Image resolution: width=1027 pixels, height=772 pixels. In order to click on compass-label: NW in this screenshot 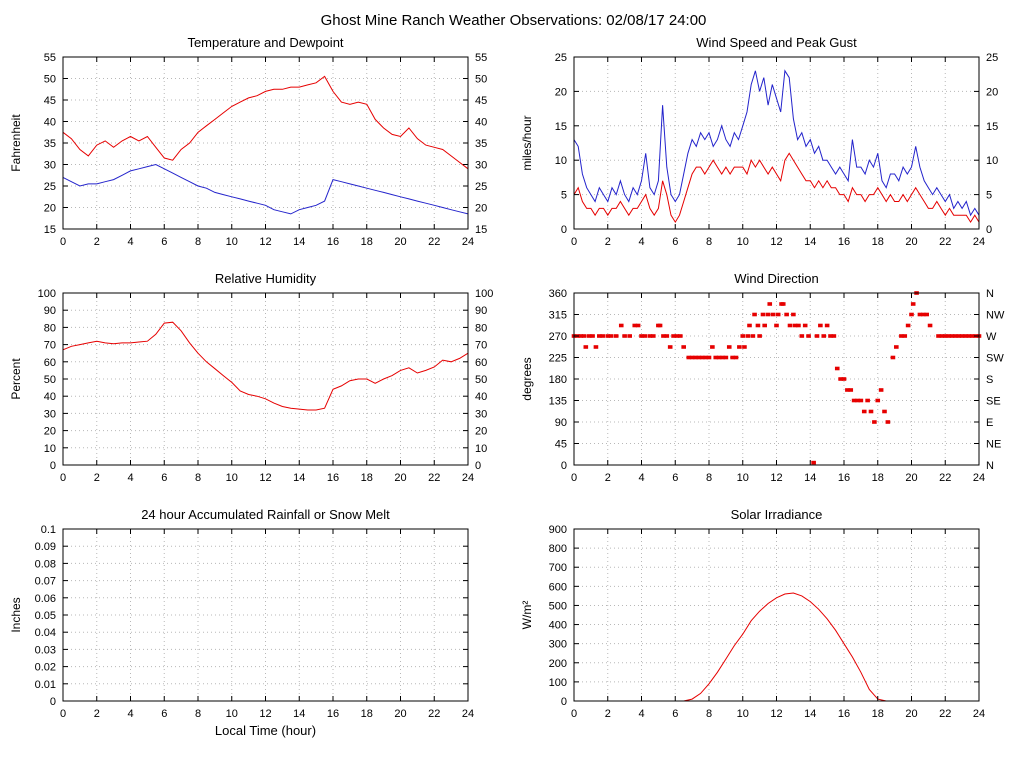, I will do `click(995, 316)`.